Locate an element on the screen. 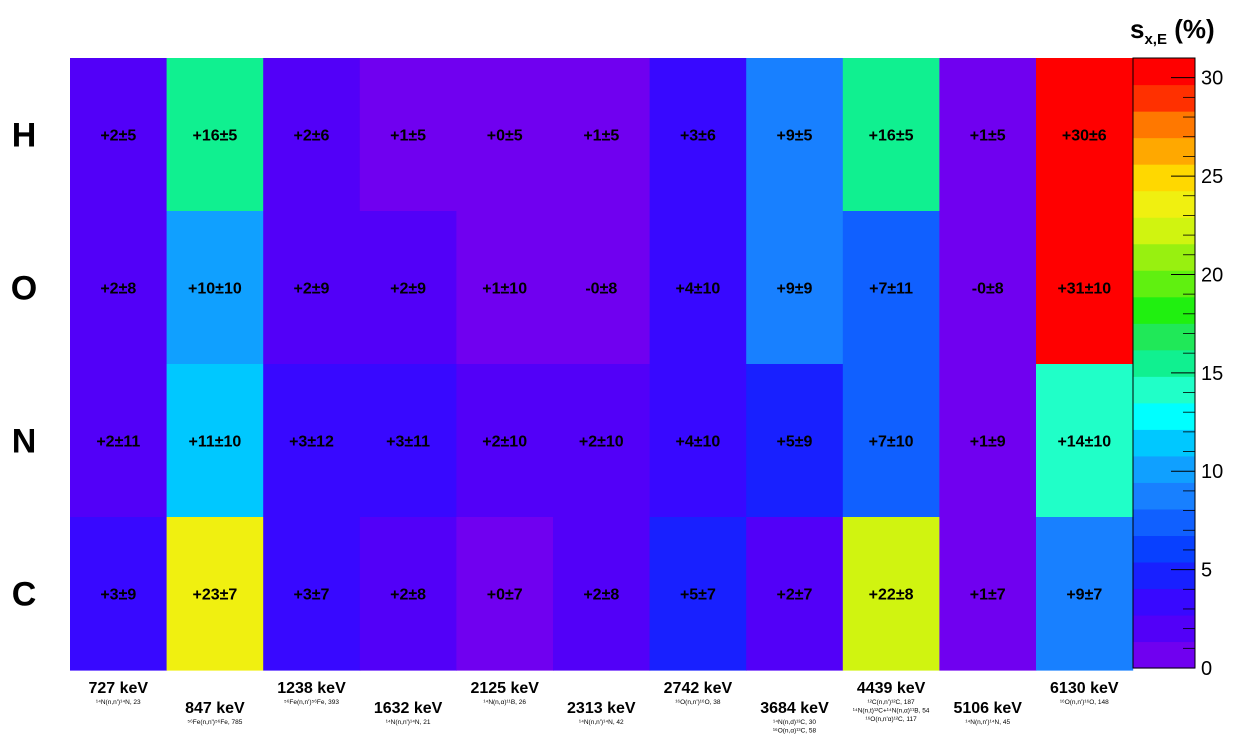 The width and height of the screenshot is (1237, 740). cell-value-label: +5±7 is located at coordinates (698, 595).